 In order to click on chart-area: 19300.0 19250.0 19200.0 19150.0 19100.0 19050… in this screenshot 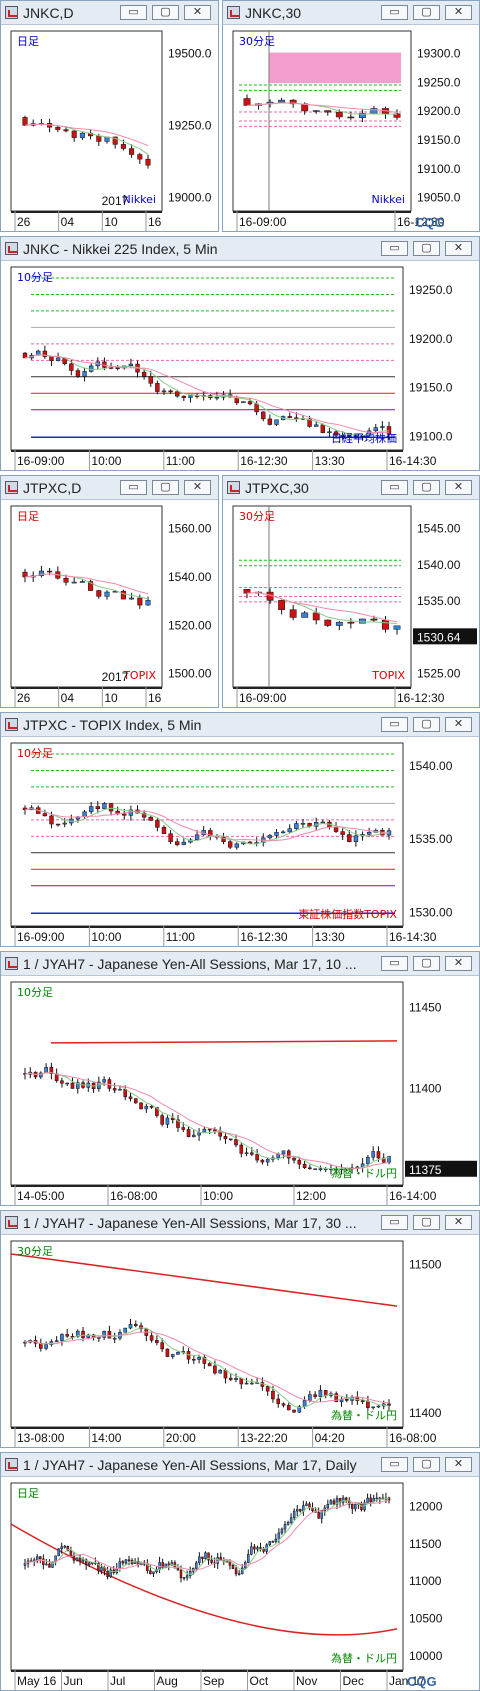, I will do `click(351, 128)`.